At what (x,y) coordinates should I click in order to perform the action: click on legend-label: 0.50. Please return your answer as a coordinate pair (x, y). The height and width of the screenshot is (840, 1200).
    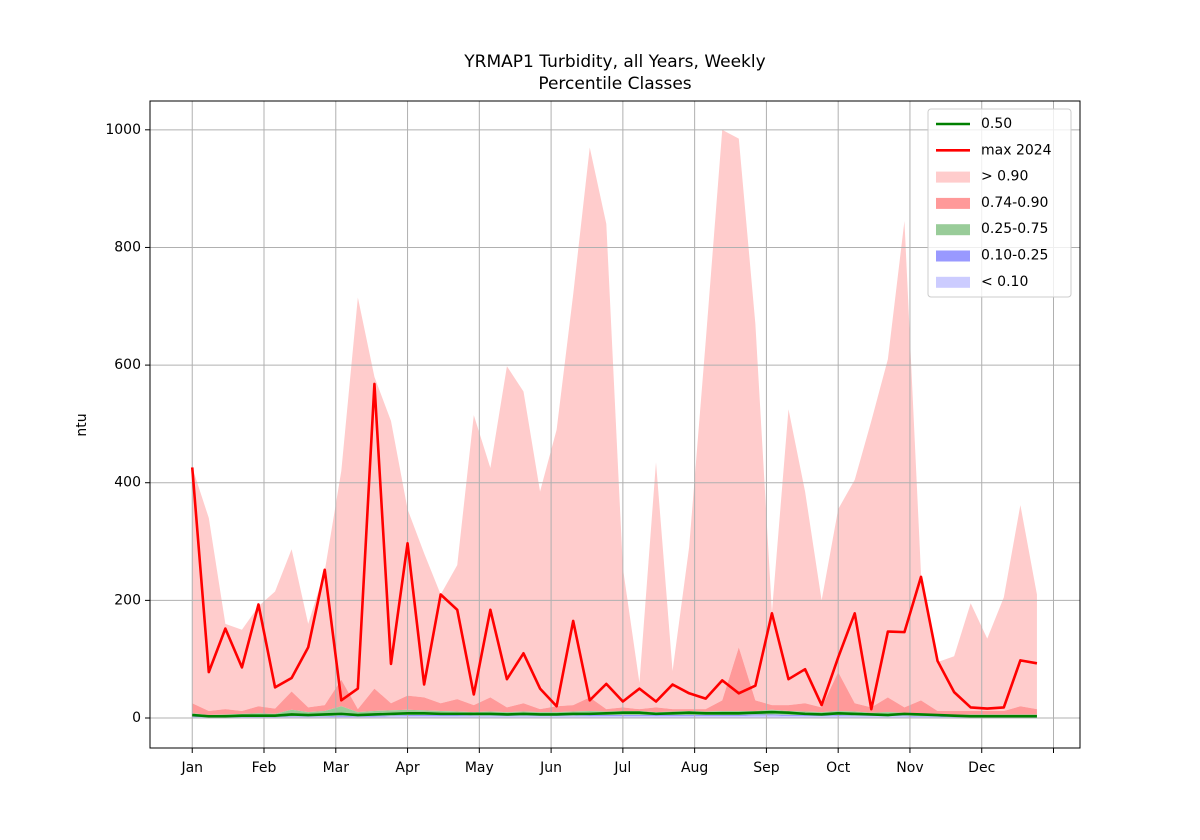
    Looking at the image, I should click on (996, 124).